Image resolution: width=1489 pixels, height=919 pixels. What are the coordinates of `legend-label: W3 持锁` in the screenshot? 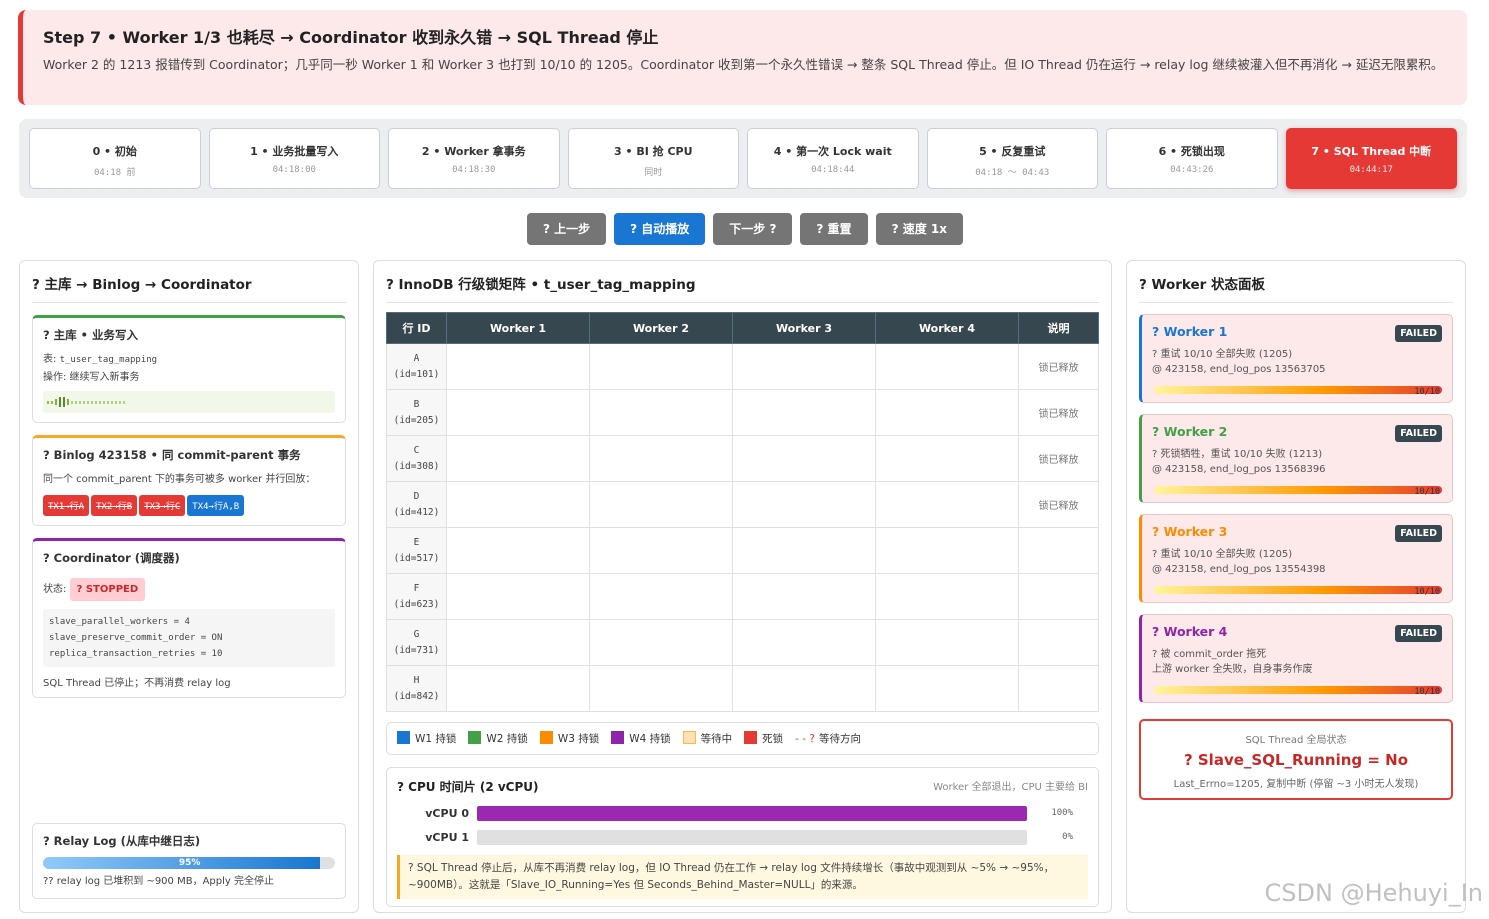 It's located at (578, 739).